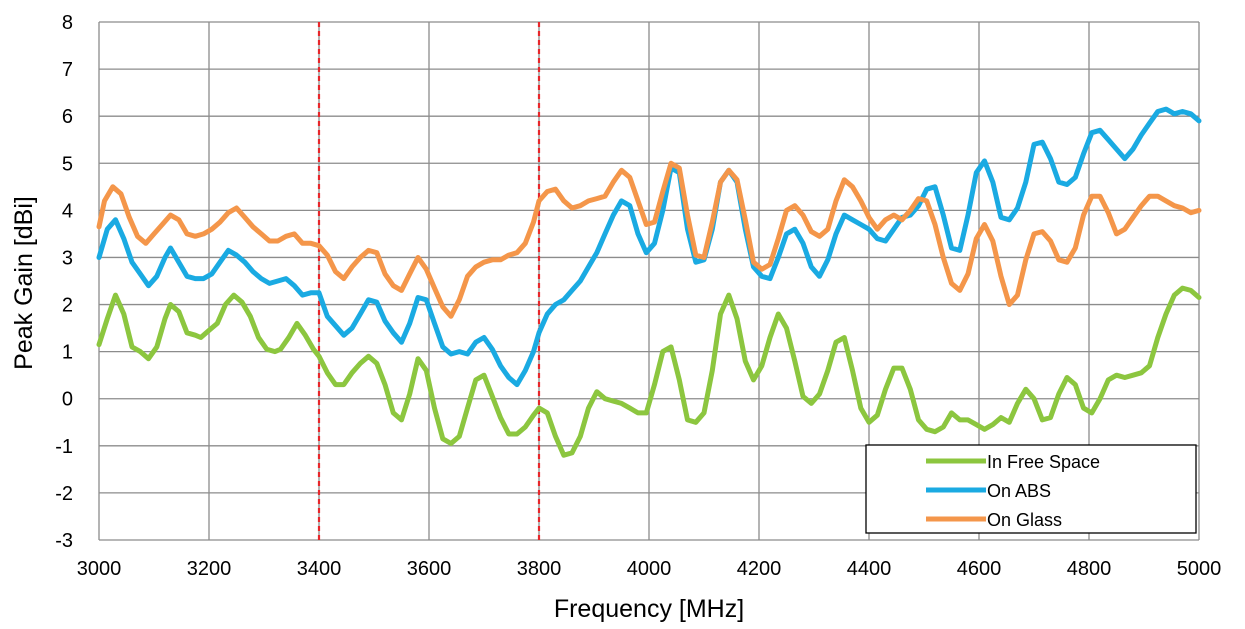  What do you see at coordinates (67, 306) in the screenshot?
I see `y-tick-label: 2` at bounding box center [67, 306].